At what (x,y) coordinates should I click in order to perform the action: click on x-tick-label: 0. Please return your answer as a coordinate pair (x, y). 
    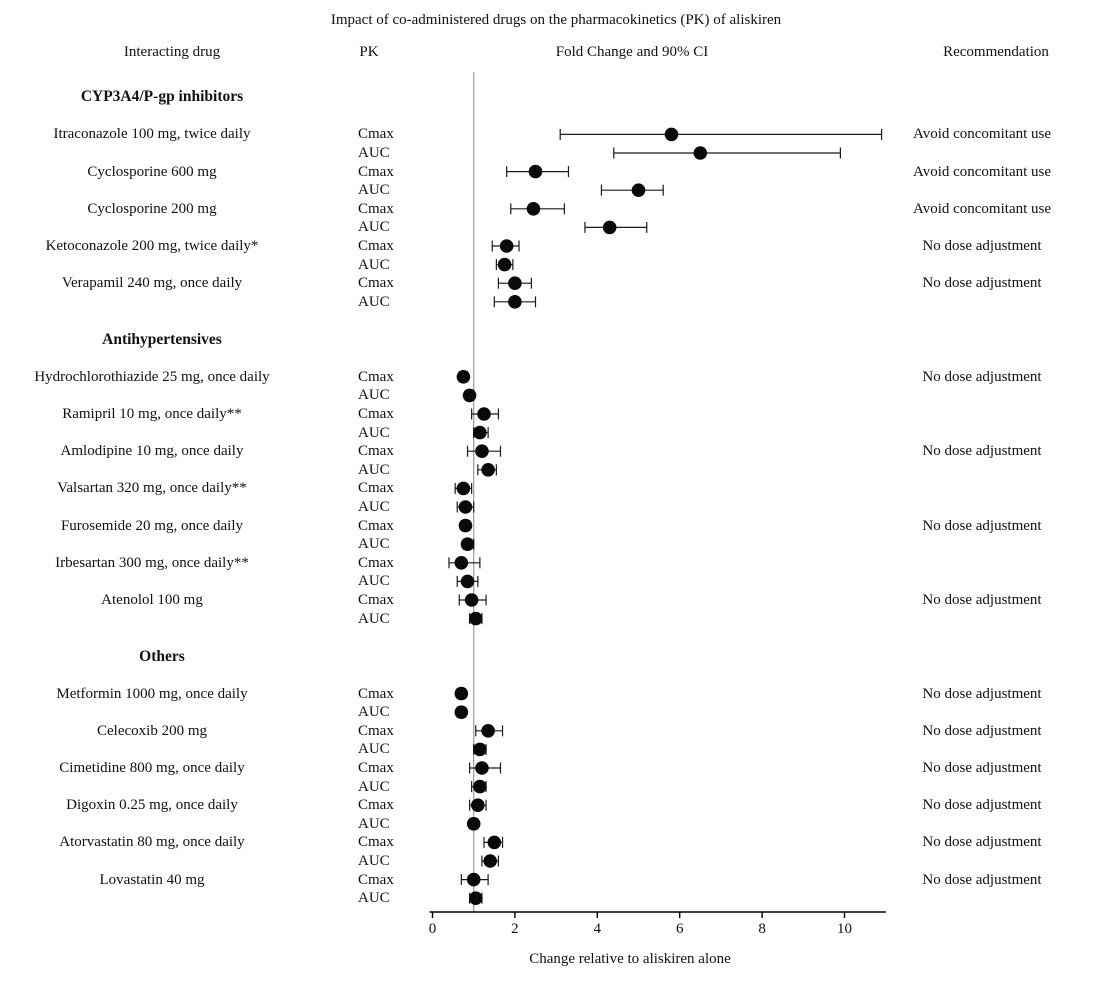
    Looking at the image, I should click on (432, 929).